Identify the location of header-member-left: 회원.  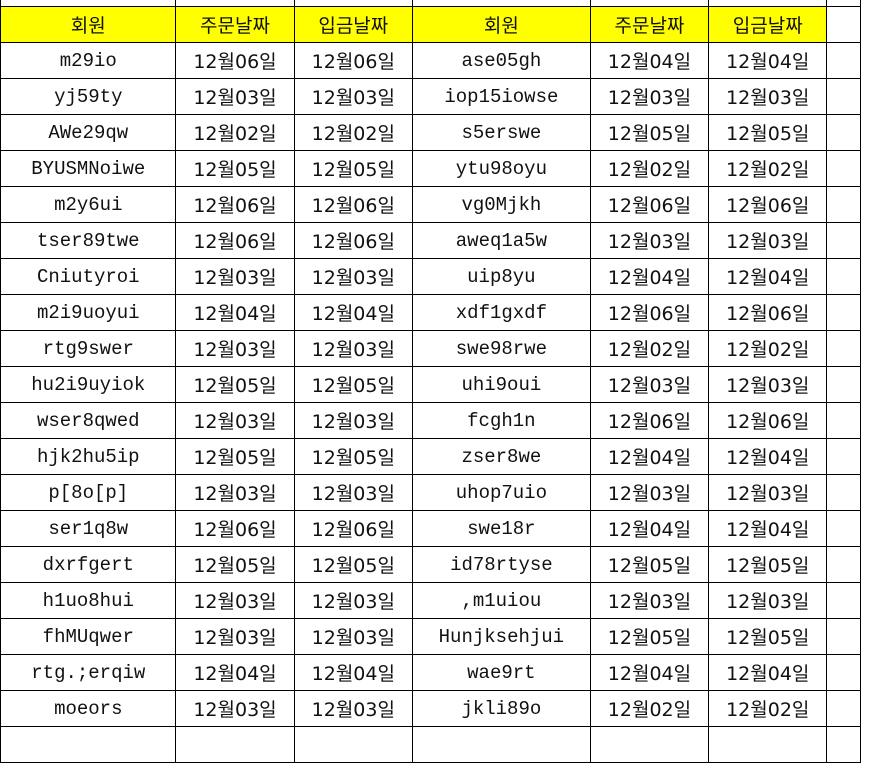
(88, 24).